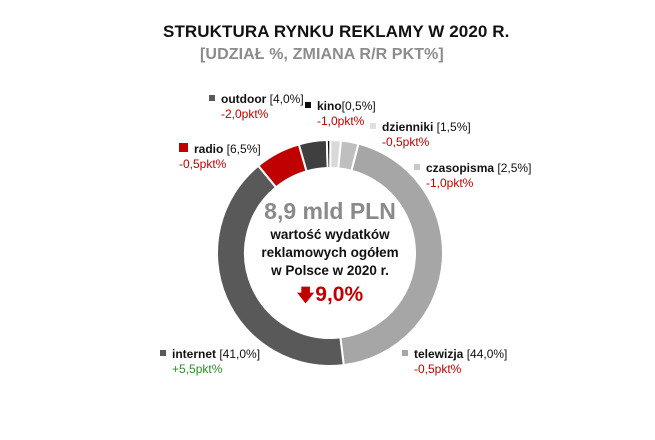 This screenshot has height=440, width=655. What do you see at coordinates (209, 149) in the screenshot?
I see `label-name: radio` at bounding box center [209, 149].